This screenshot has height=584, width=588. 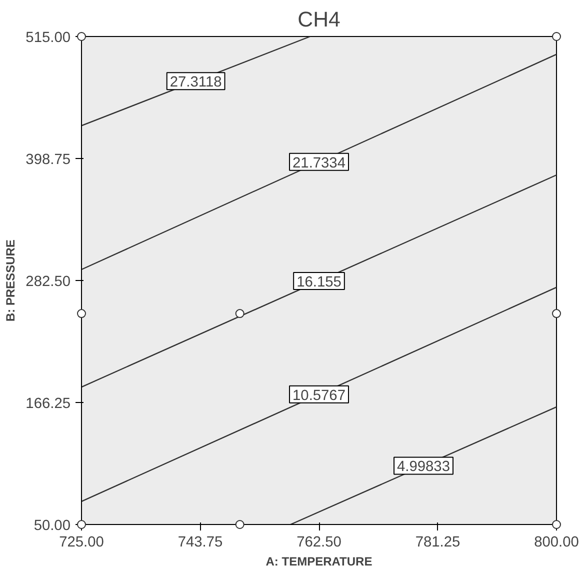 What do you see at coordinates (81, 542) in the screenshot?
I see `x-tick-label: 725.00` at bounding box center [81, 542].